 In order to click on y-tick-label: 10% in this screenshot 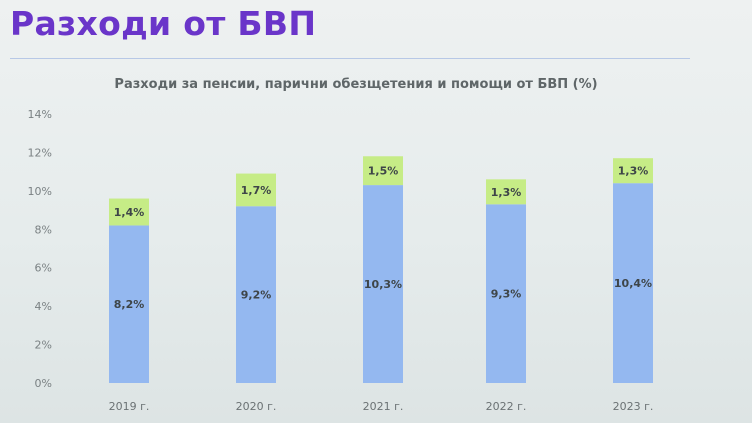, I will do `click(40, 191)`.